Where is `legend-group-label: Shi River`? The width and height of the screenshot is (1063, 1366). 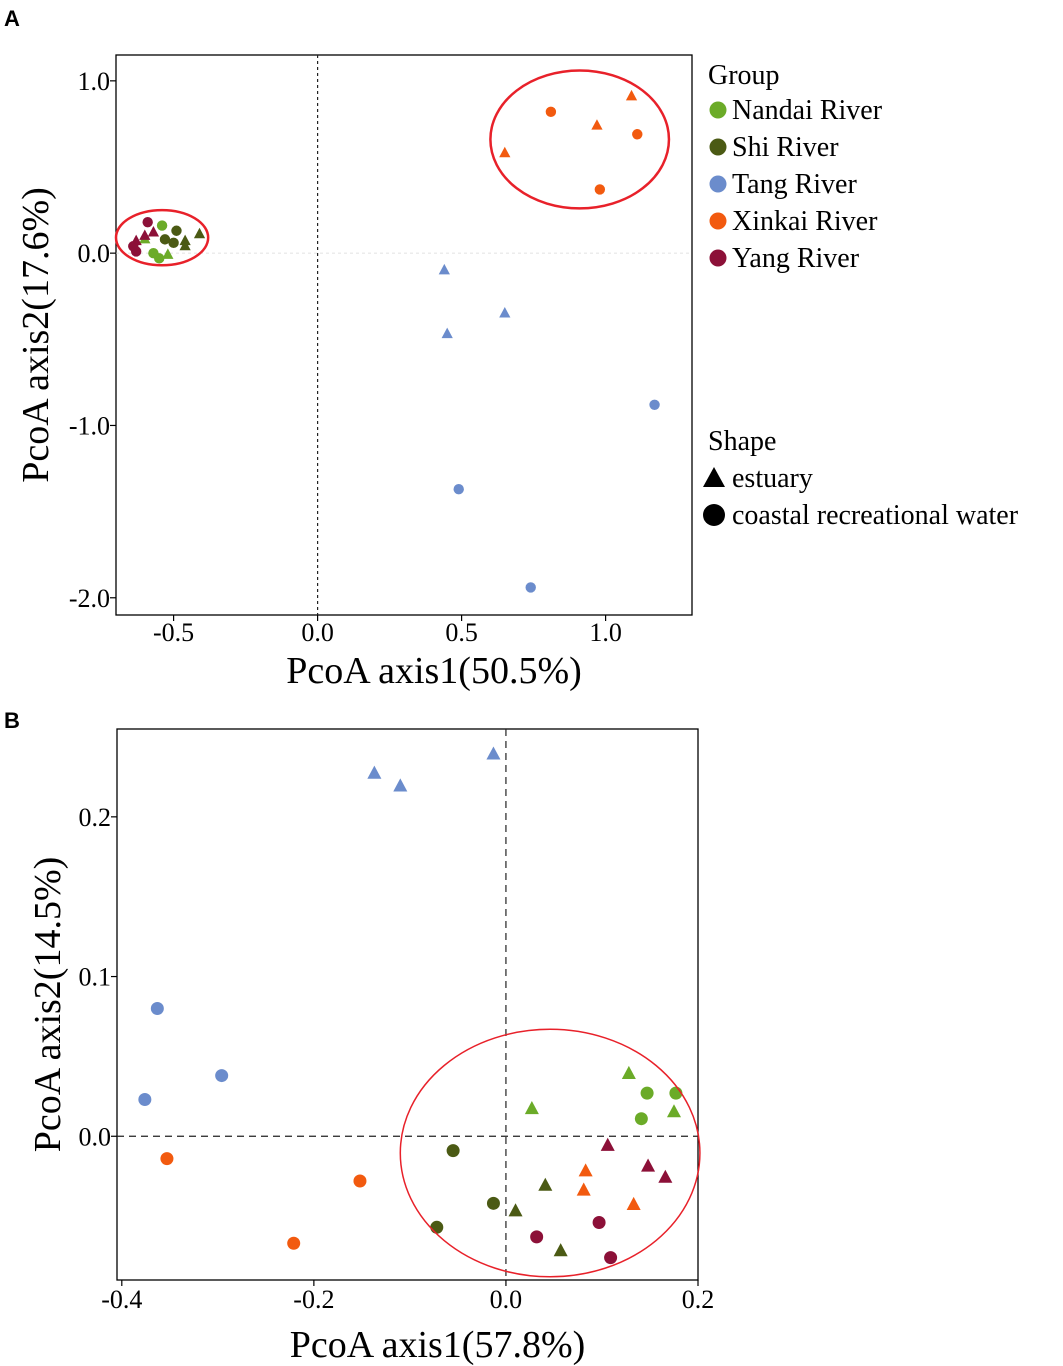
legend-group-label: Shi River is located at coordinates (785, 147).